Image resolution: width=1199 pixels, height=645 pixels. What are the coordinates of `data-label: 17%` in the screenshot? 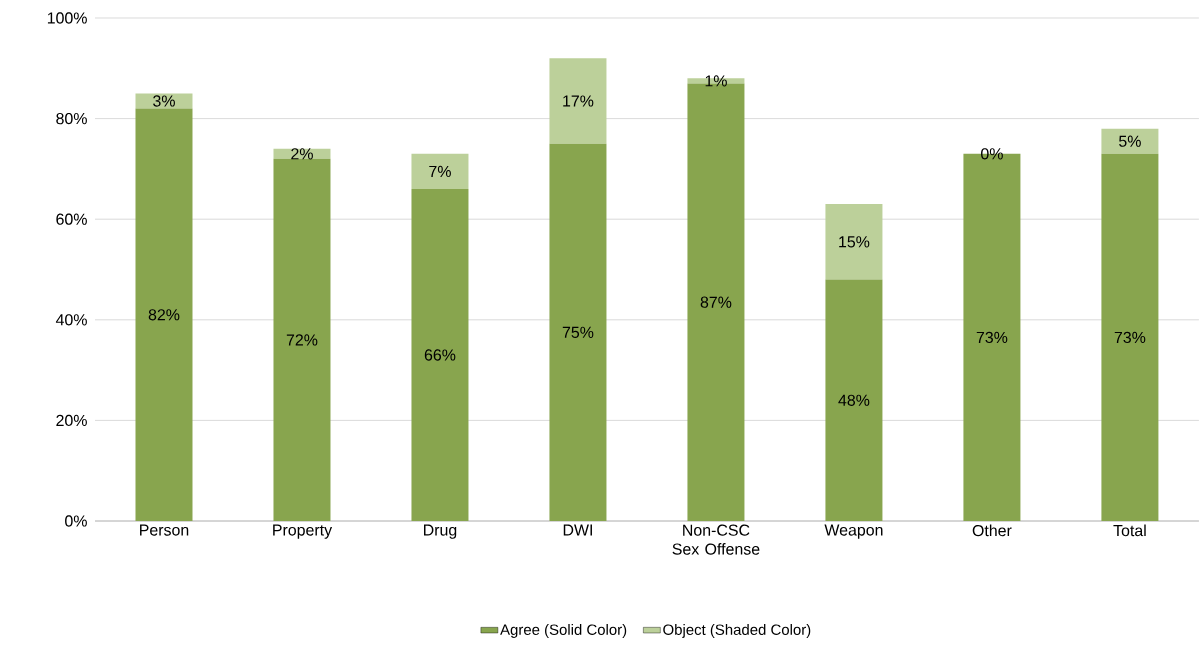 It's located at (578, 101).